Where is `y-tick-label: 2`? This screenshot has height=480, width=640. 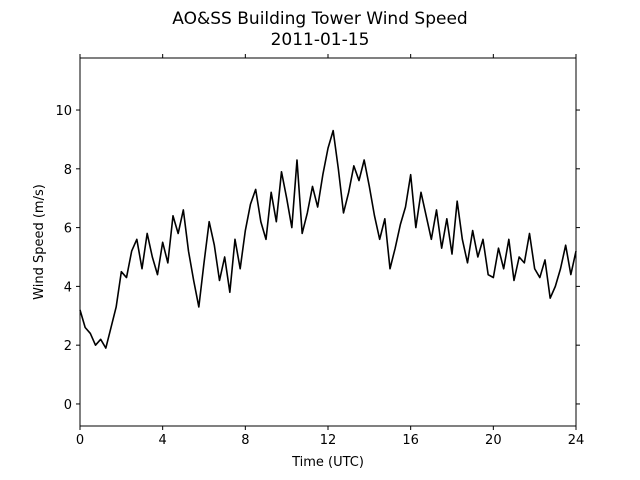 y-tick-label: 2 is located at coordinates (68, 346).